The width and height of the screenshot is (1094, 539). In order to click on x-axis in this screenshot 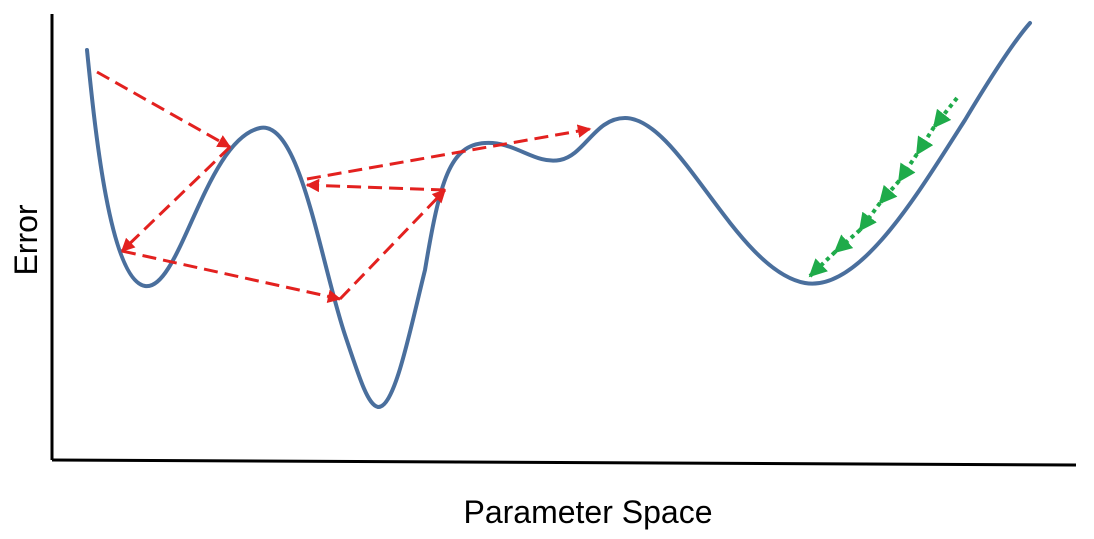, I will do `click(564, 462)`.